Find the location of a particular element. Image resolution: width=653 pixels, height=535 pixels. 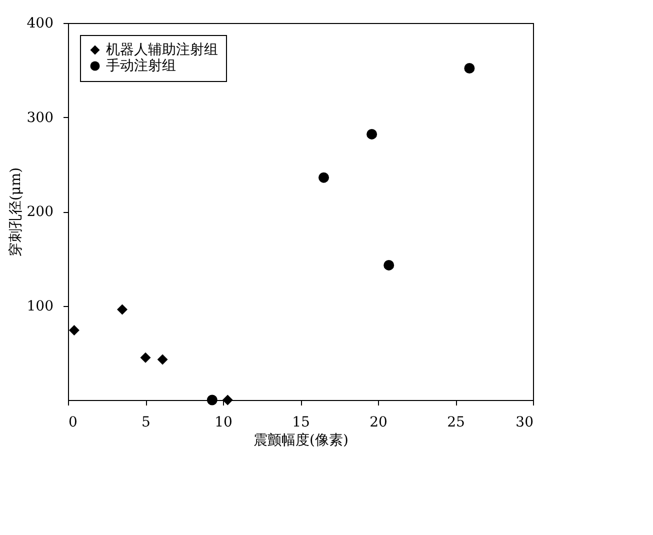

y-tick-label: 200 is located at coordinates (40, 212).